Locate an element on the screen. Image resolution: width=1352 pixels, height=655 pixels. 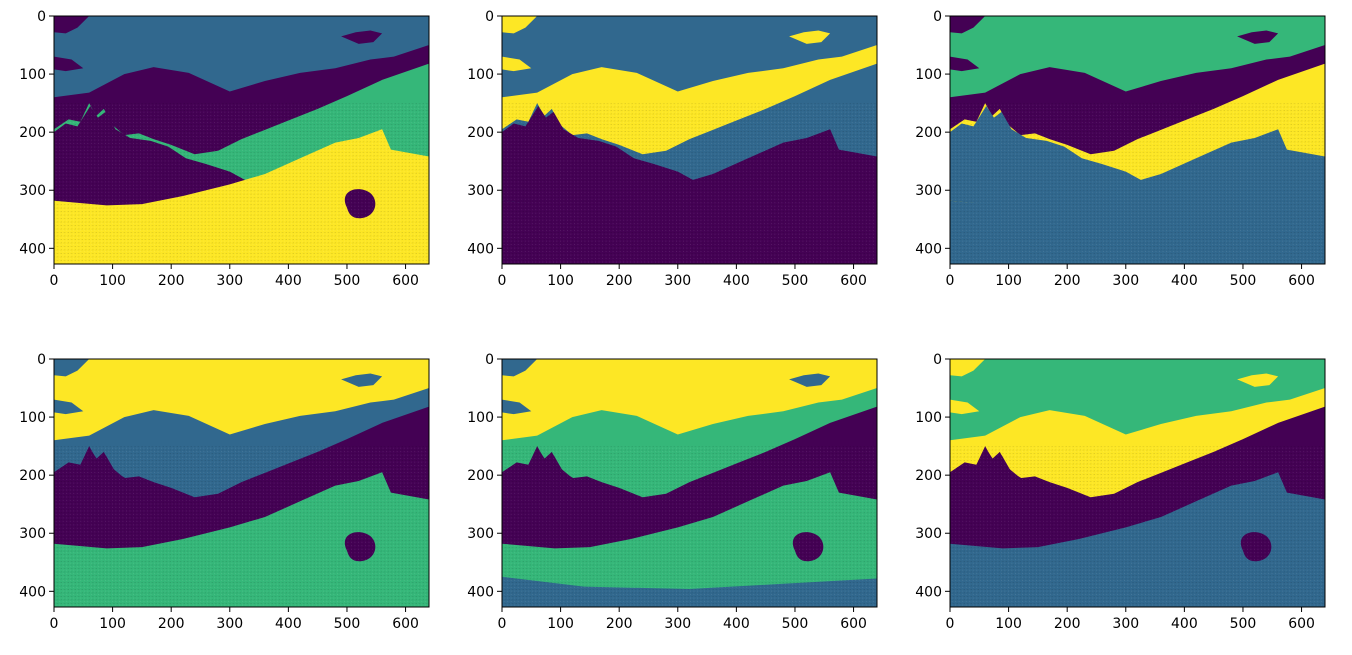
subplot-row2-col3: 0 100 200 300 400 500 600 0 100 200 300 400 is located at coordinates (1120, 492).